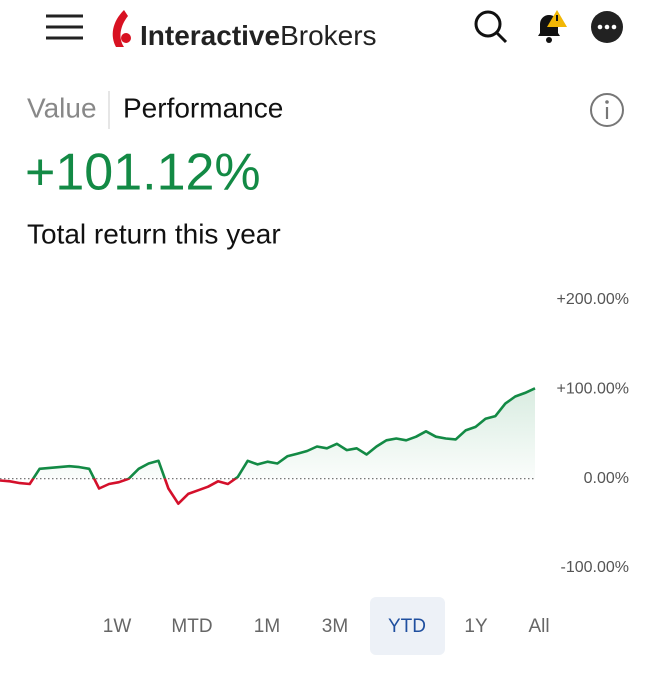  What do you see at coordinates (154, 233) in the screenshot?
I see `caption: Total return this year` at bounding box center [154, 233].